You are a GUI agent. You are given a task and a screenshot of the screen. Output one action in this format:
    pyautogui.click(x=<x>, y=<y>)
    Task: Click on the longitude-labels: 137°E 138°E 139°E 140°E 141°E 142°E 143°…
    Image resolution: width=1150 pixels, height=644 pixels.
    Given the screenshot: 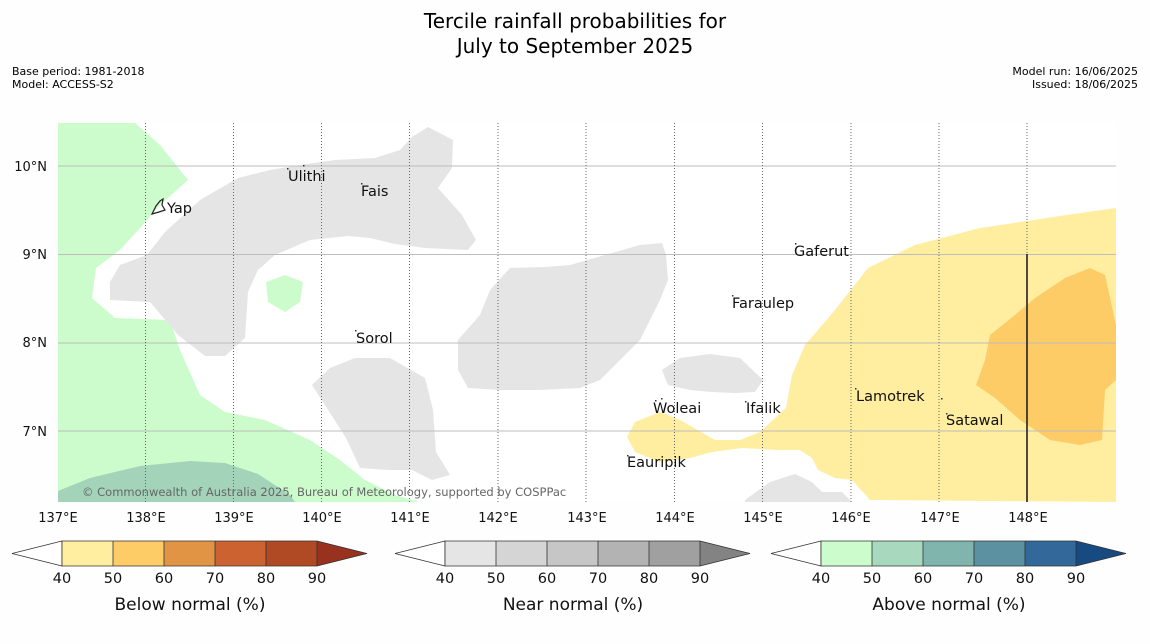 What is the action you would take?
    pyautogui.click(x=543, y=518)
    